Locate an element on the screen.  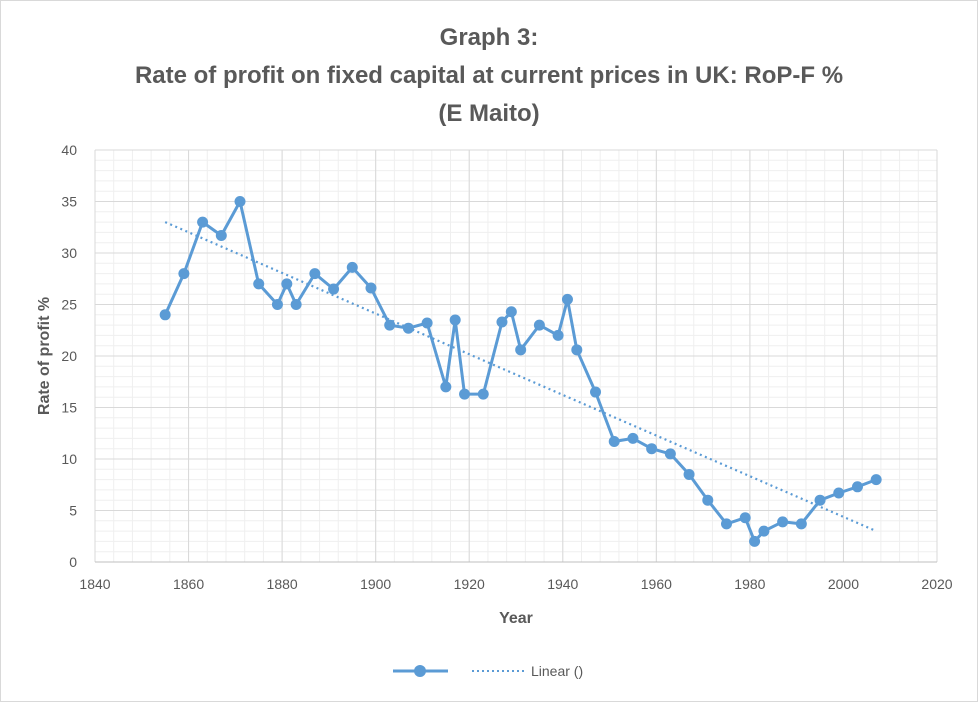
x-tick-label: 2020 is located at coordinates (936, 584).